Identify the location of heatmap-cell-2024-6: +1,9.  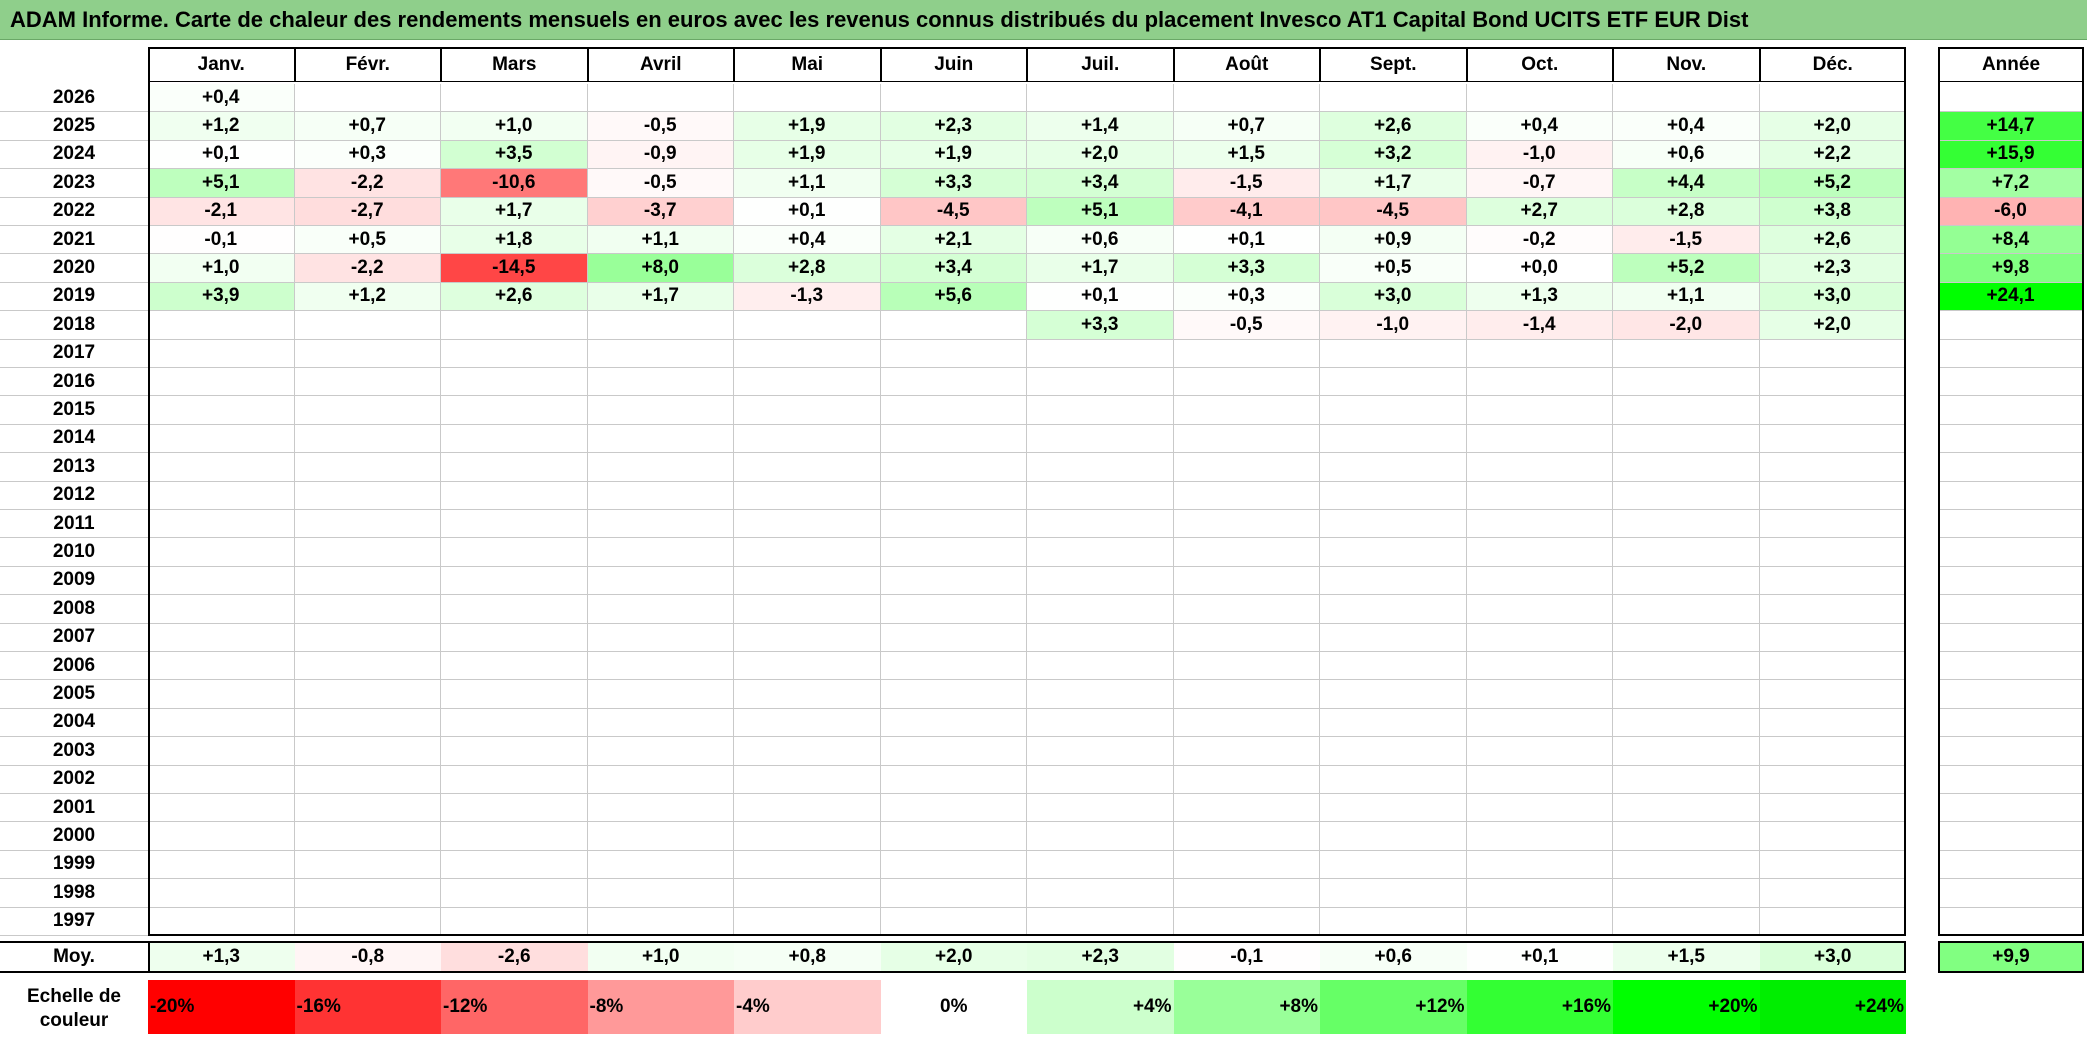
(953, 155).